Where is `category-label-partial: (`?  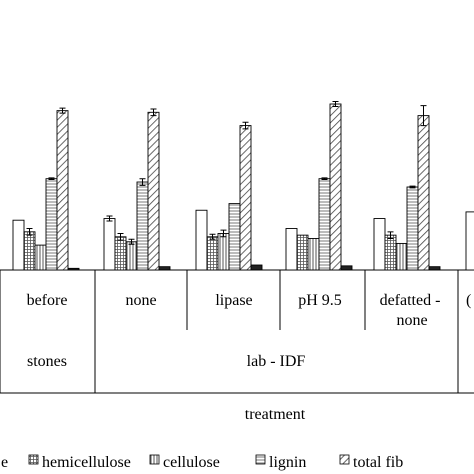 category-label-partial: ( is located at coordinates (468, 300).